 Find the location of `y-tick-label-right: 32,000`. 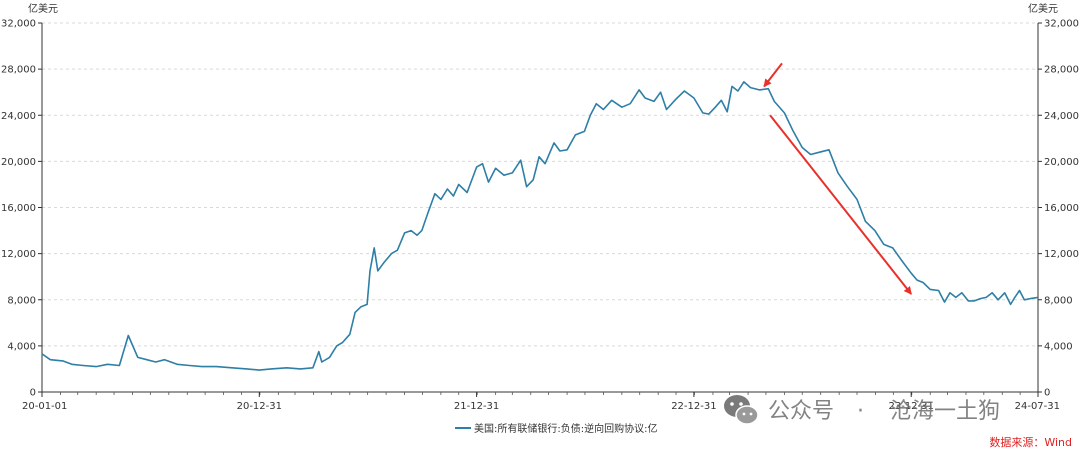

y-tick-label-right: 32,000 is located at coordinates (1061, 24).